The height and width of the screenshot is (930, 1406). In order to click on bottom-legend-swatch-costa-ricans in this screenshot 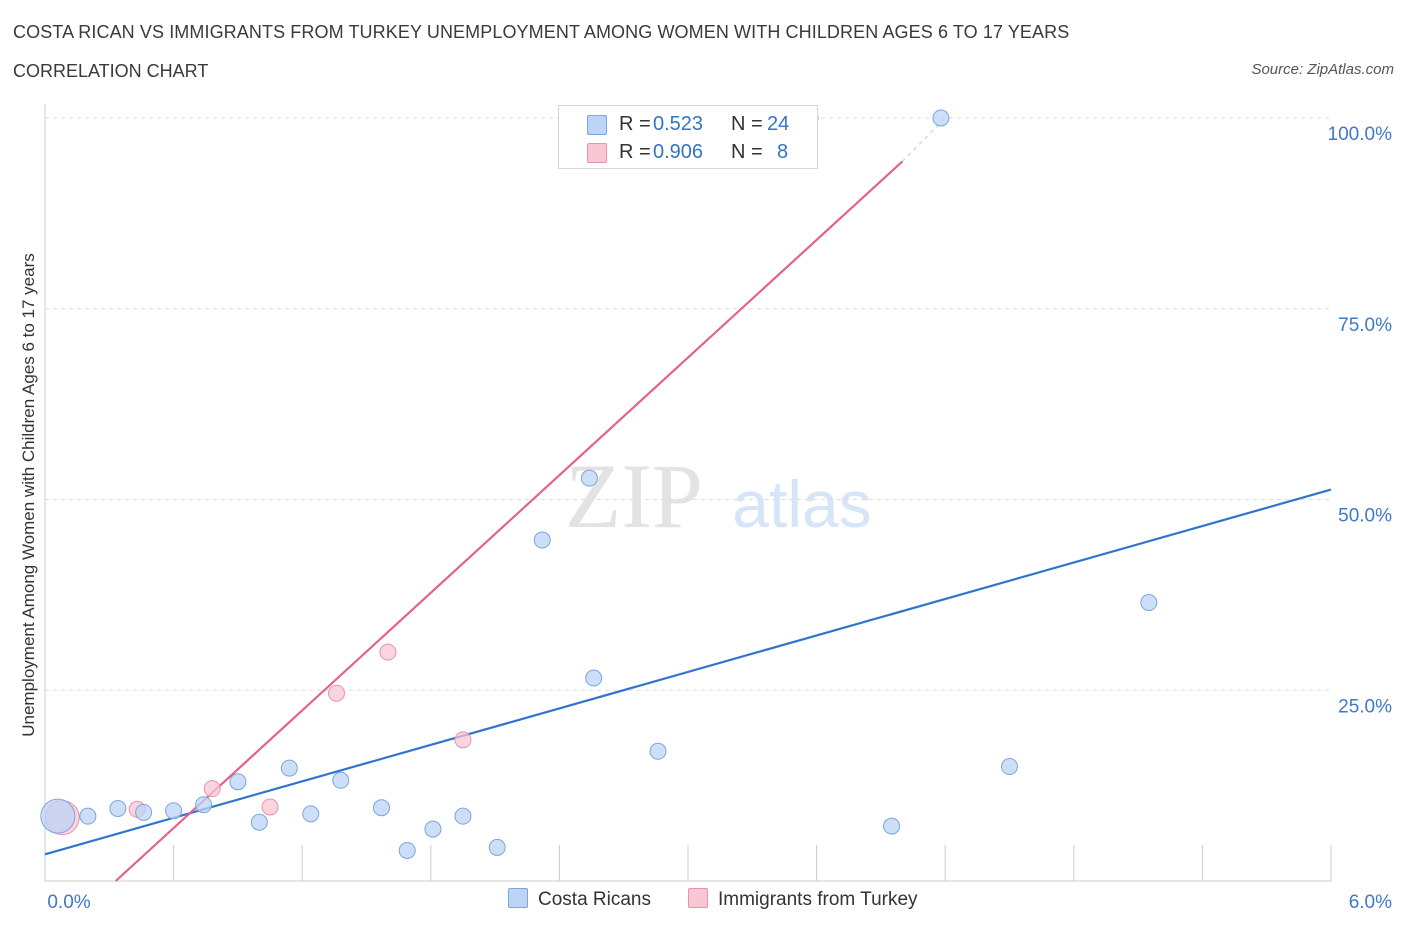, I will do `click(518, 898)`.